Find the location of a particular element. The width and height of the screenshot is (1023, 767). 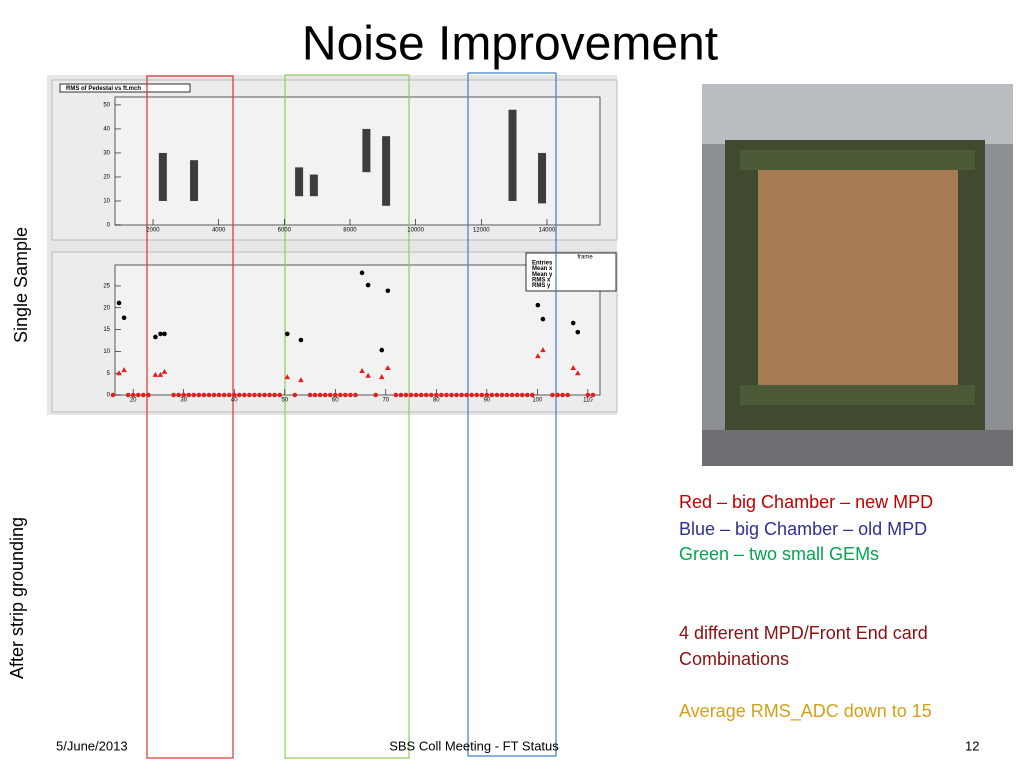

x-tick-label: 40 is located at coordinates (234, 401).